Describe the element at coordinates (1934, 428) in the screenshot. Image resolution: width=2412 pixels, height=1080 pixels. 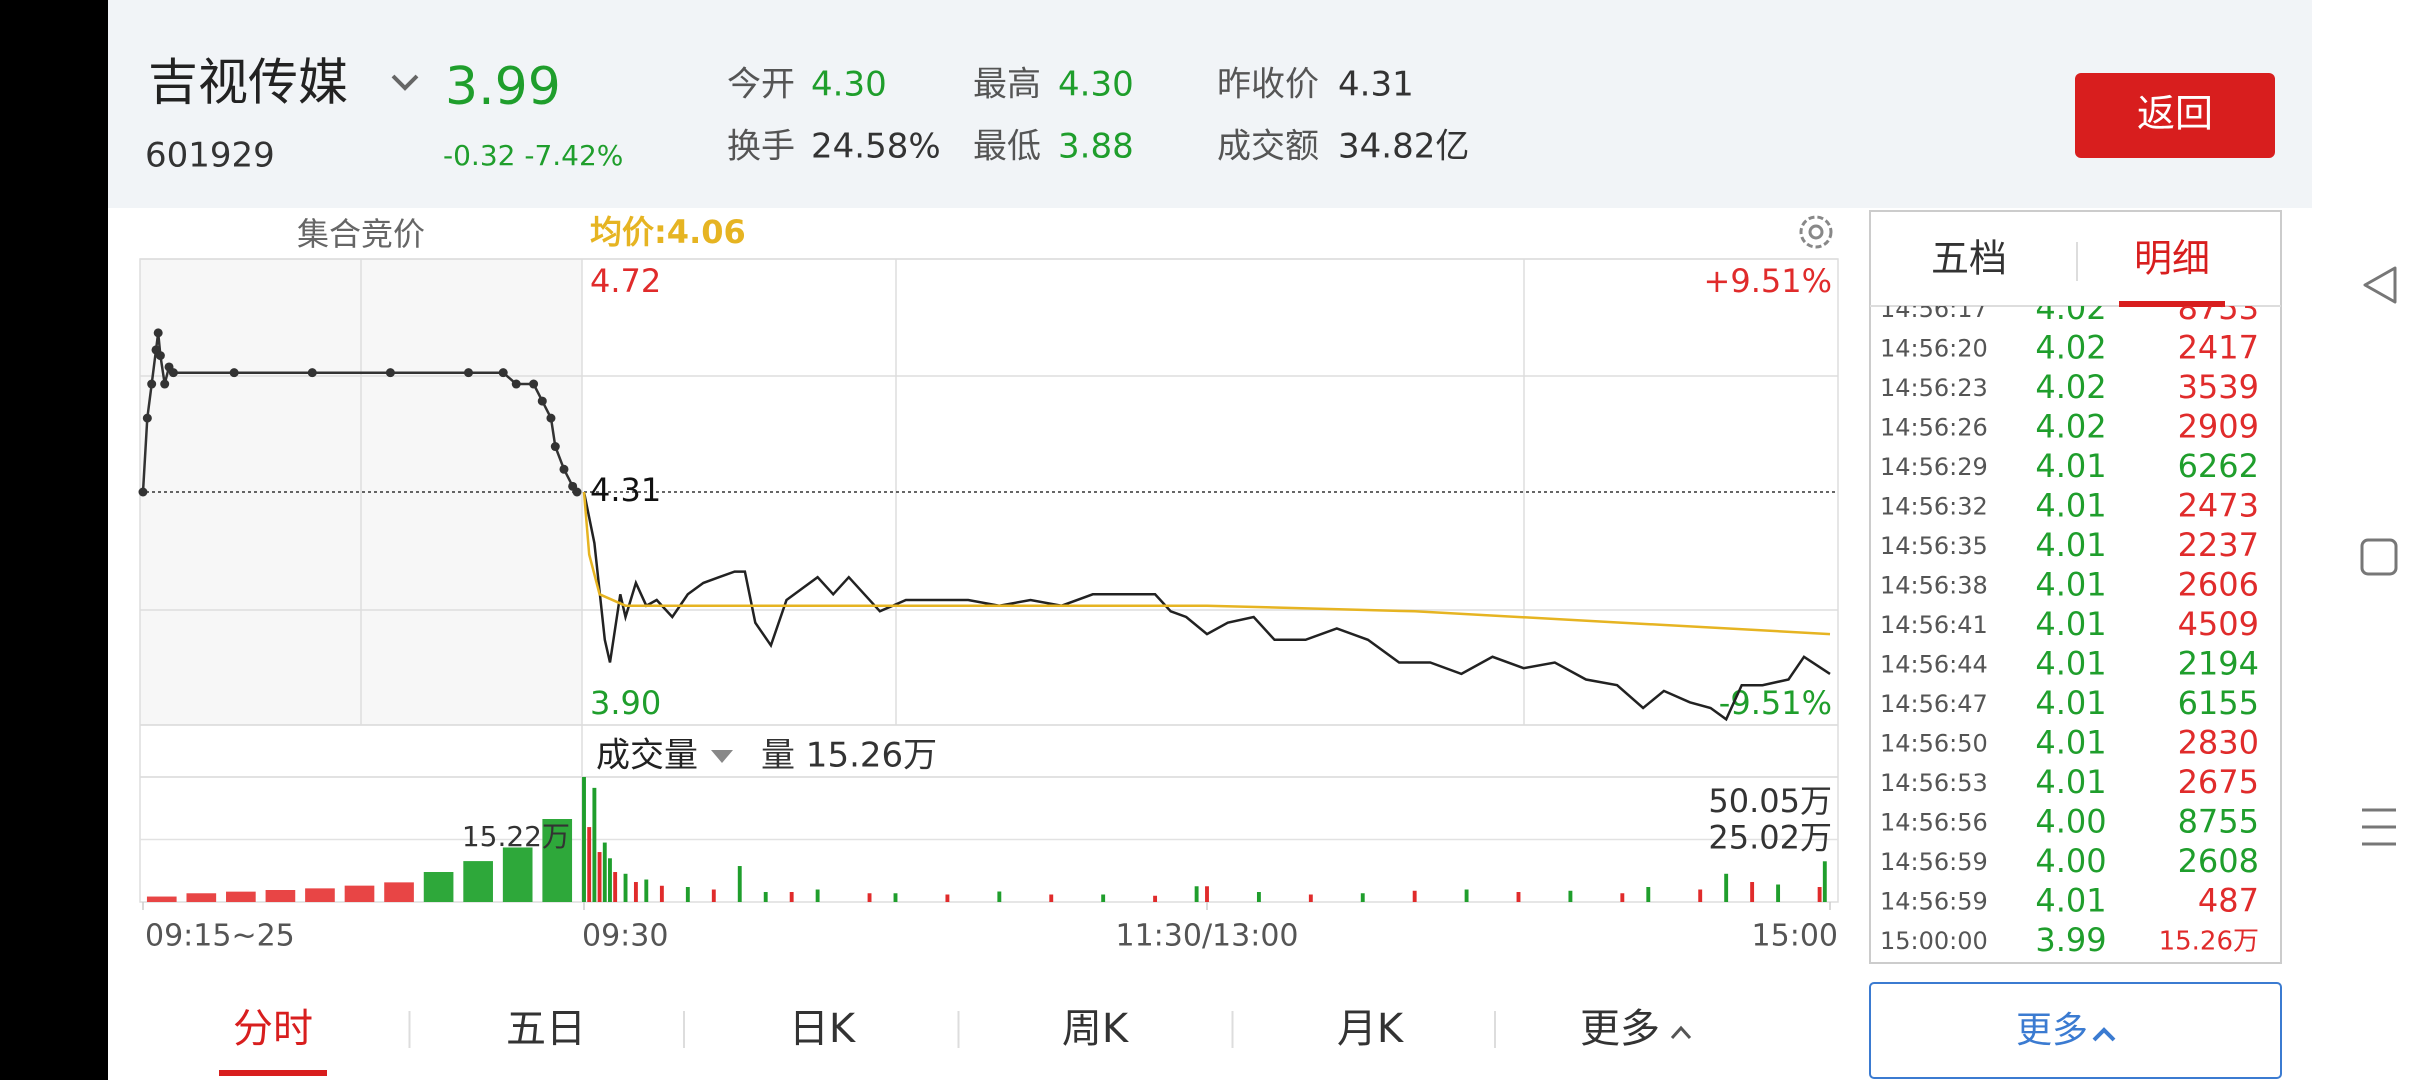
I see `trade-time: 14:56:26` at that location.